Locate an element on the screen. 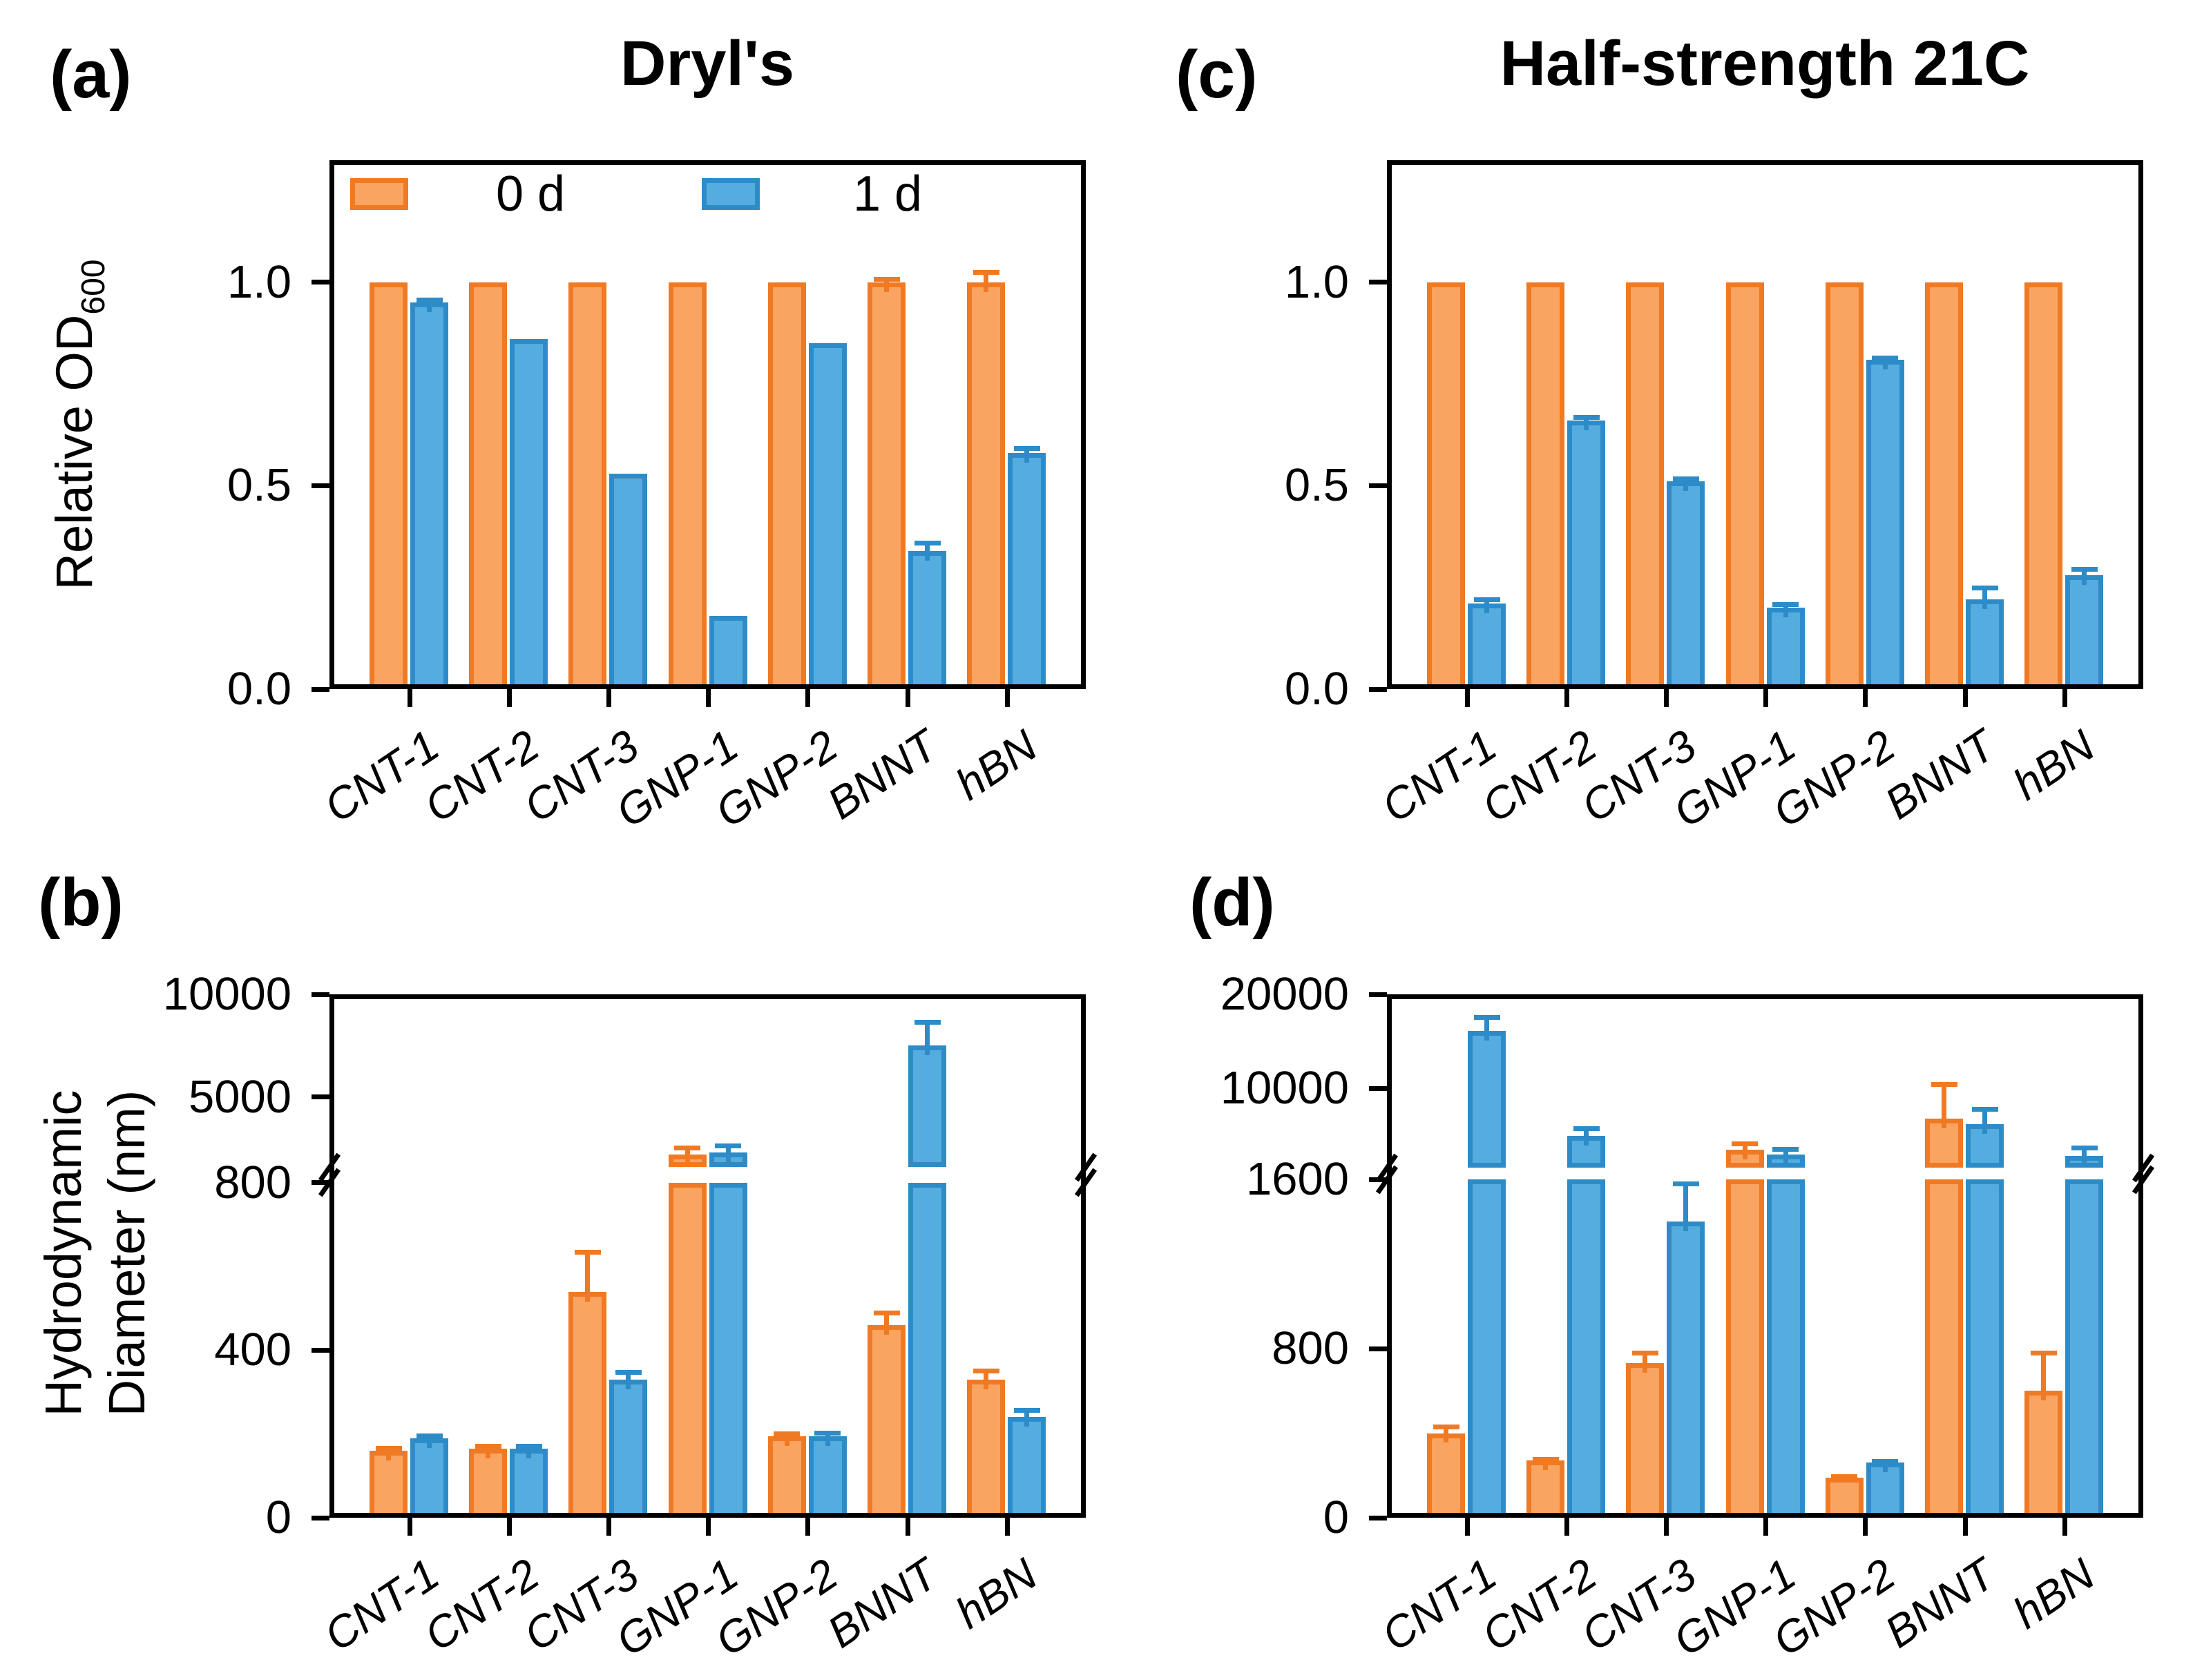  y-tick-label-d-0: 0 is located at coordinates (1336, 1517).